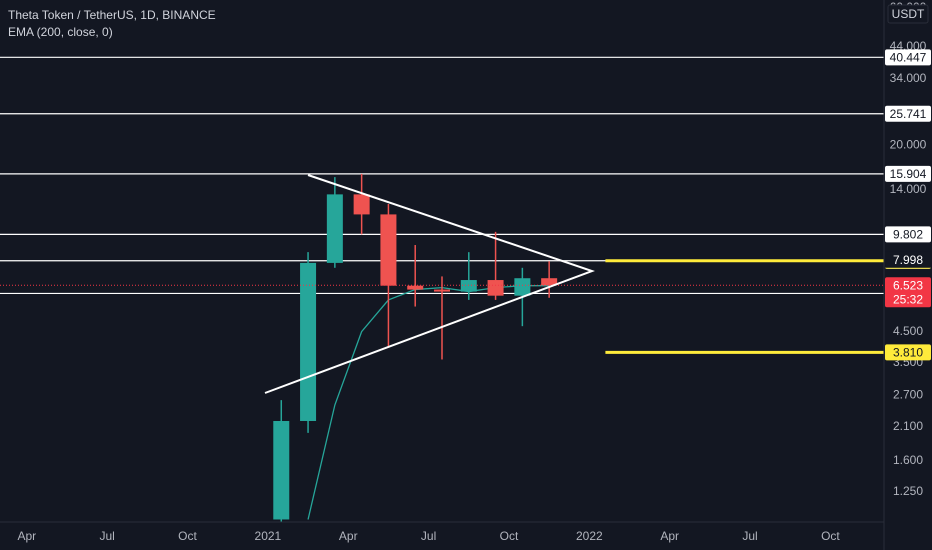  I want to click on currency: USDT, so click(908, 14).